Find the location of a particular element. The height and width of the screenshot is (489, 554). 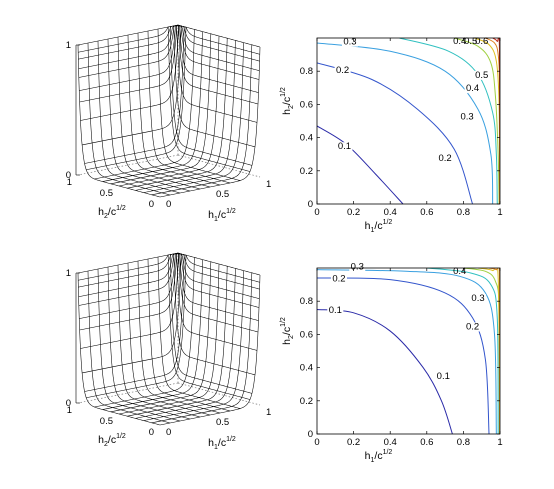

contour-lines is located at coordinates (408, 351).